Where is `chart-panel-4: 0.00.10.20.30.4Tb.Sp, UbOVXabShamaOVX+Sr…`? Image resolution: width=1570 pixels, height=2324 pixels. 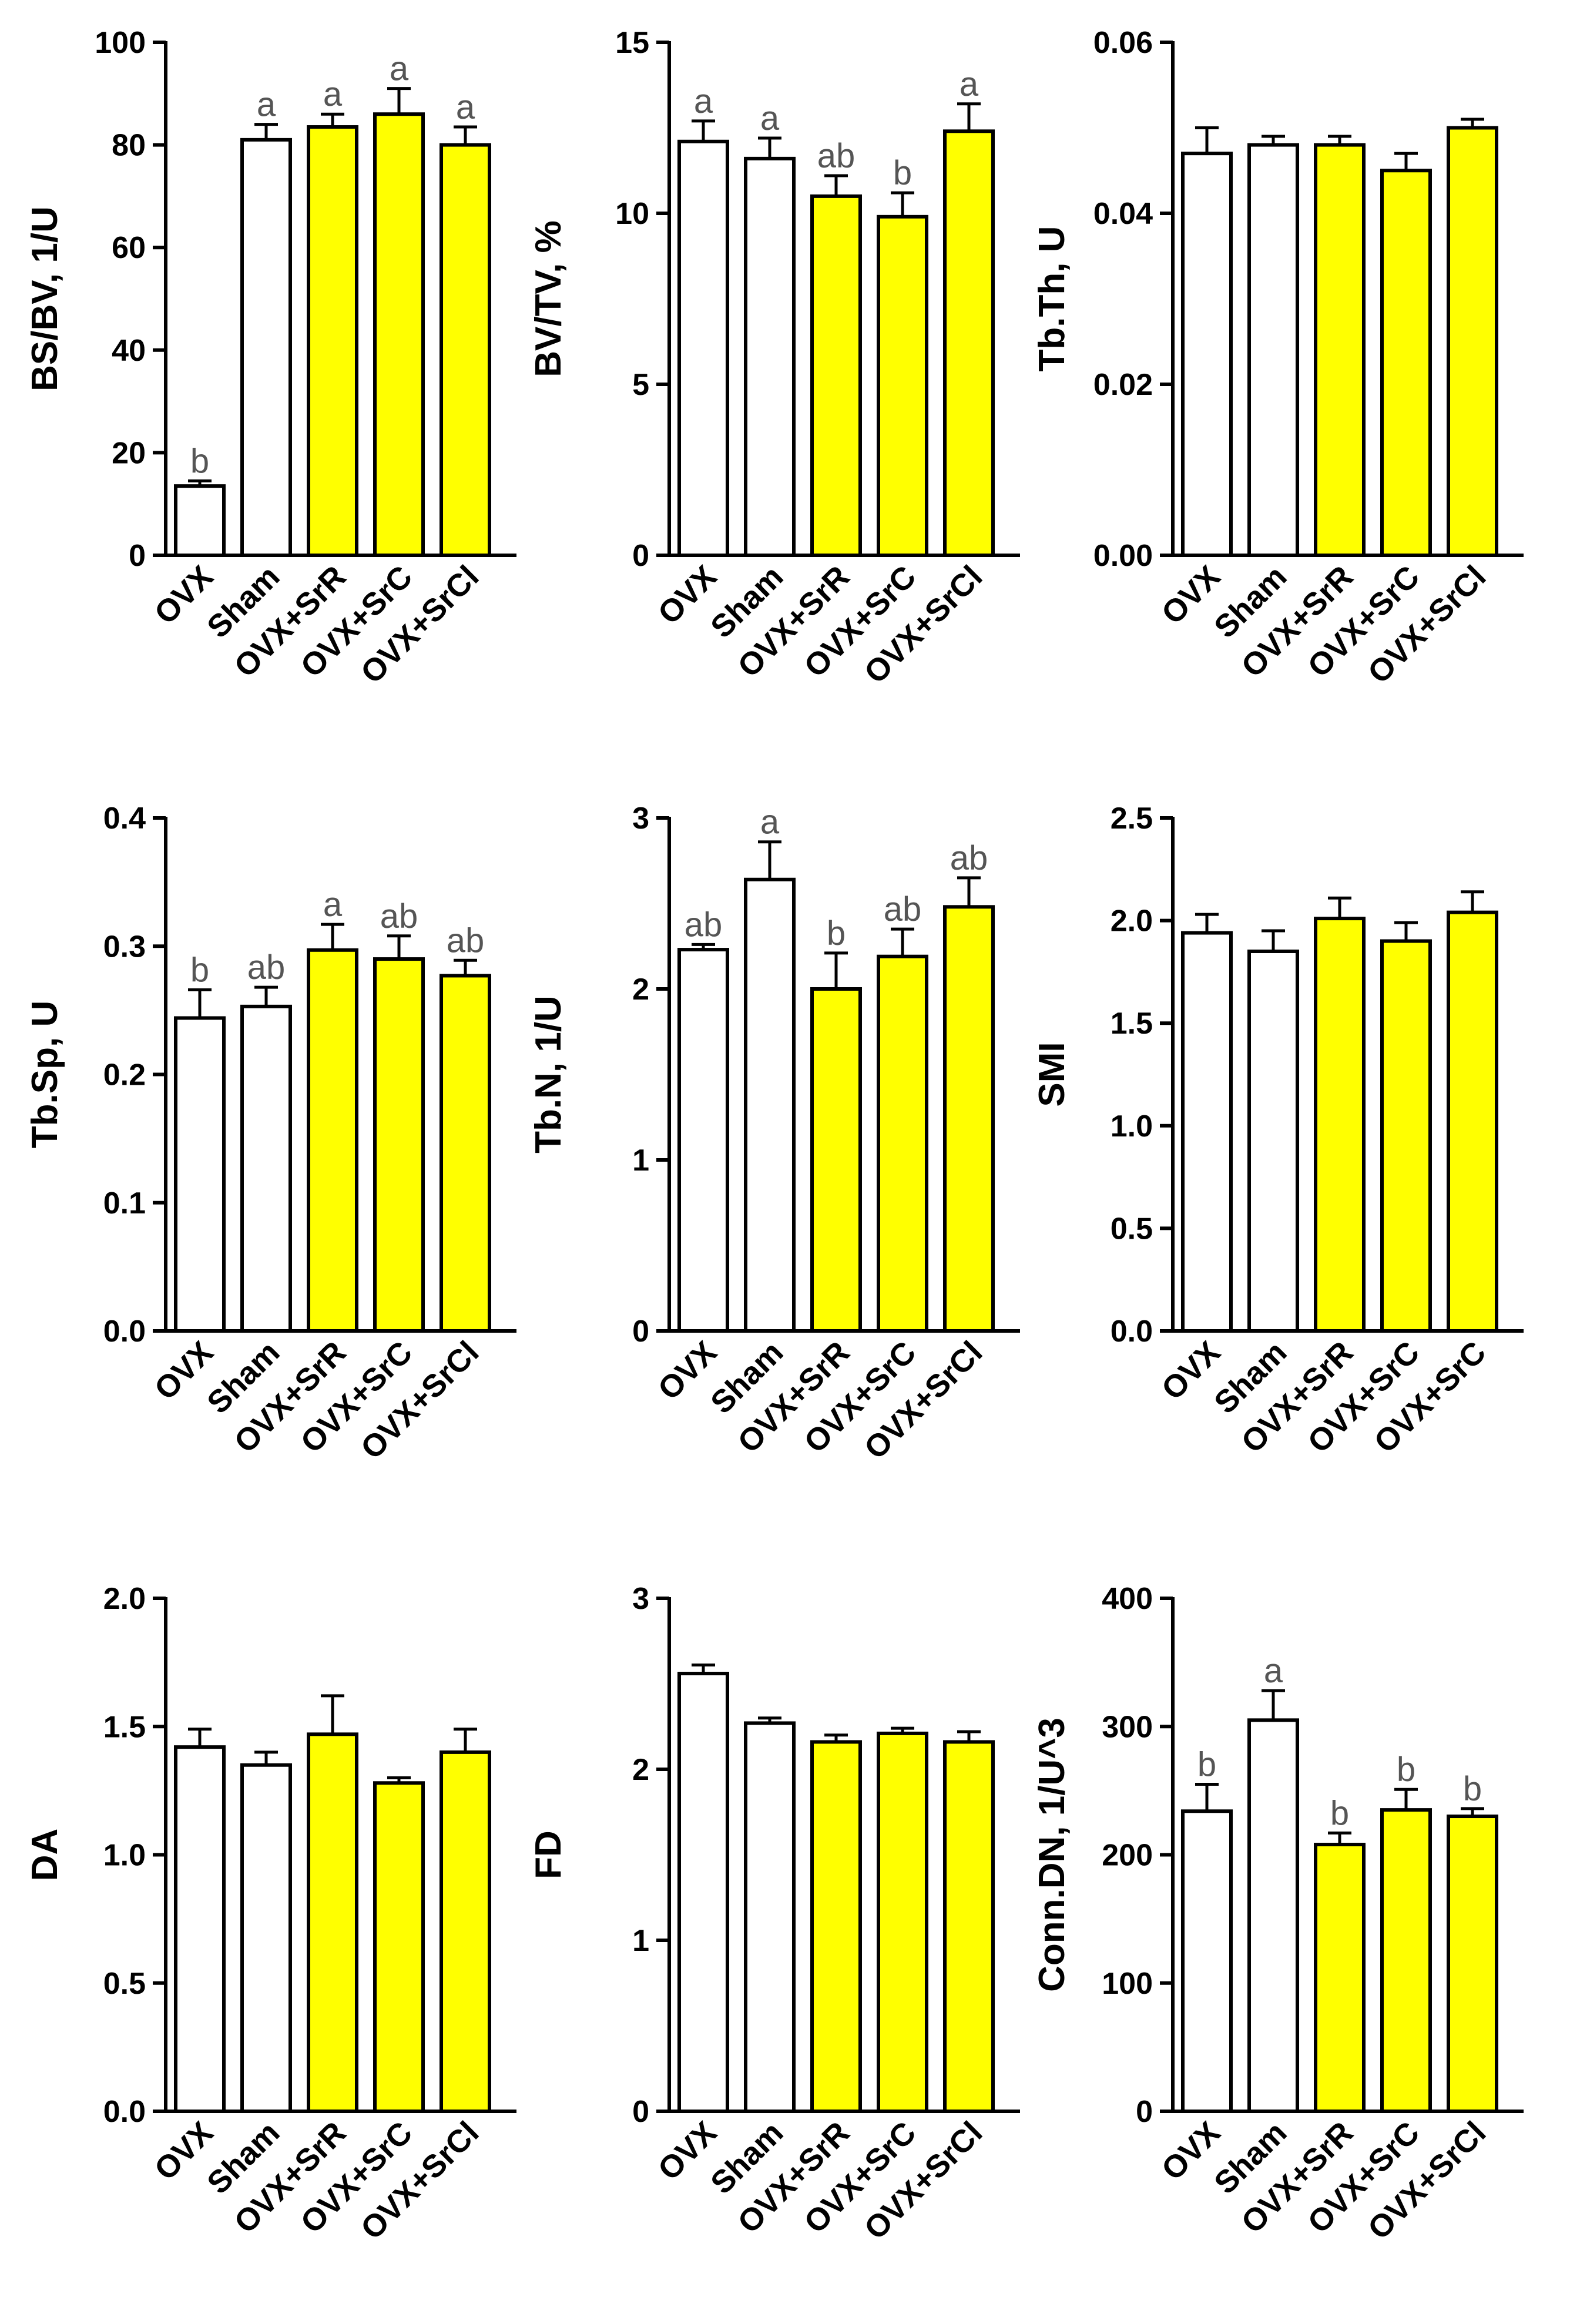
chart-panel-4: 0.00.10.20.30.4Tb.Sp, UbOVXabShamaOVX+Sr… is located at coordinates (270, 1134).